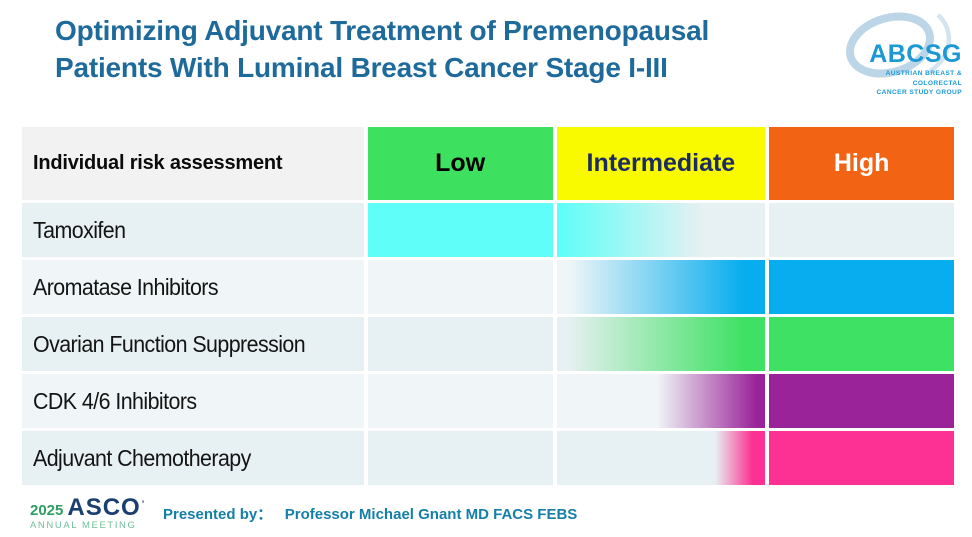 Image resolution: width=972 pixels, height=537 pixels. I want to click on table-row: CDK 4/6 Inhibitors, so click(488, 401).